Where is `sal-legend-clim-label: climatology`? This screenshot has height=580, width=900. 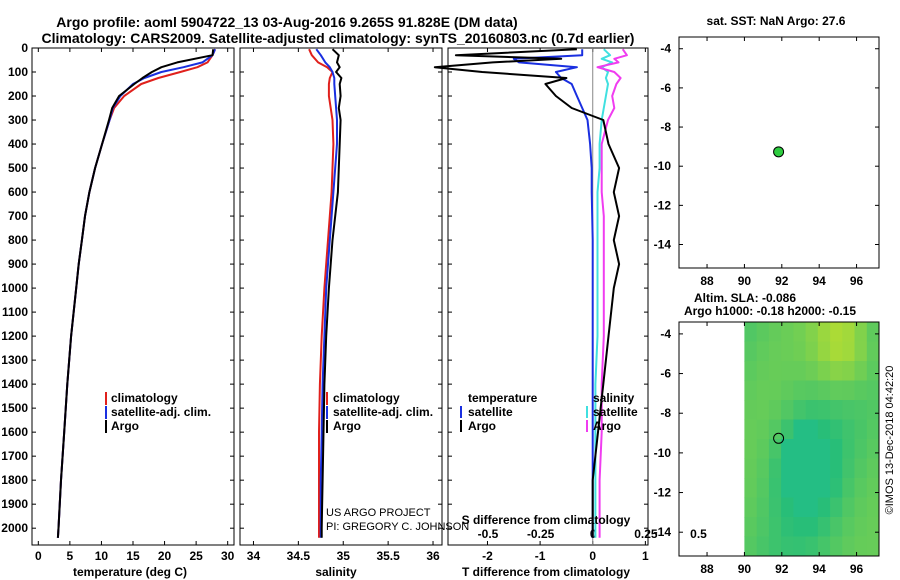 sal-legend-clim-label: climatology is located at coordinates (366, 398).